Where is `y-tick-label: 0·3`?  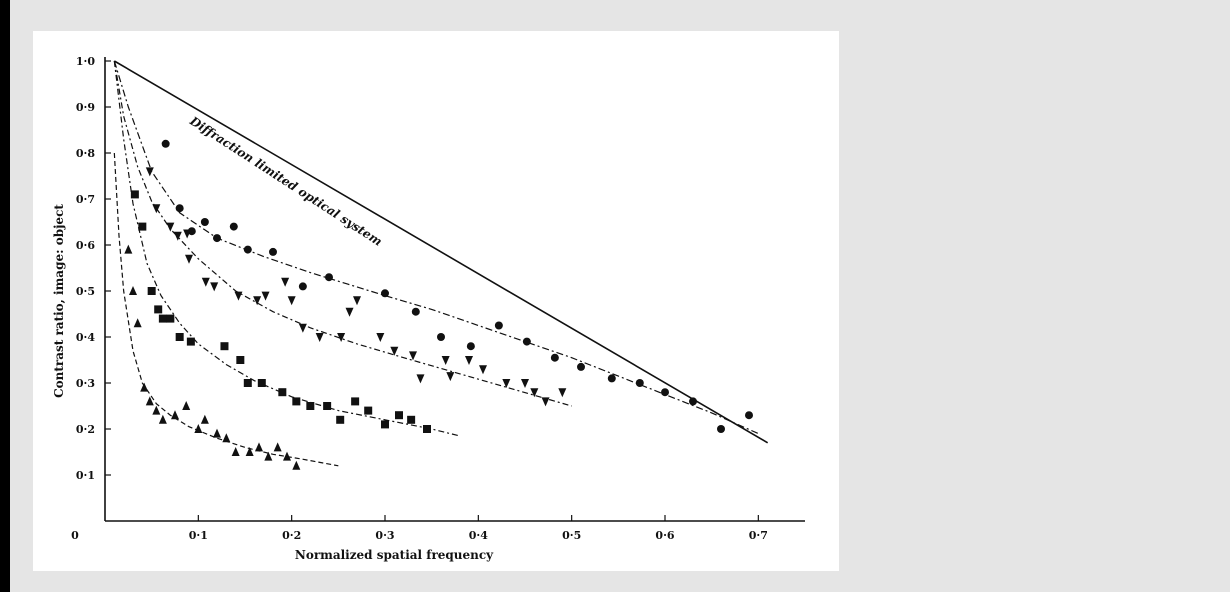 y-tick-label: 0·3 is located at coordinates (85, 383).